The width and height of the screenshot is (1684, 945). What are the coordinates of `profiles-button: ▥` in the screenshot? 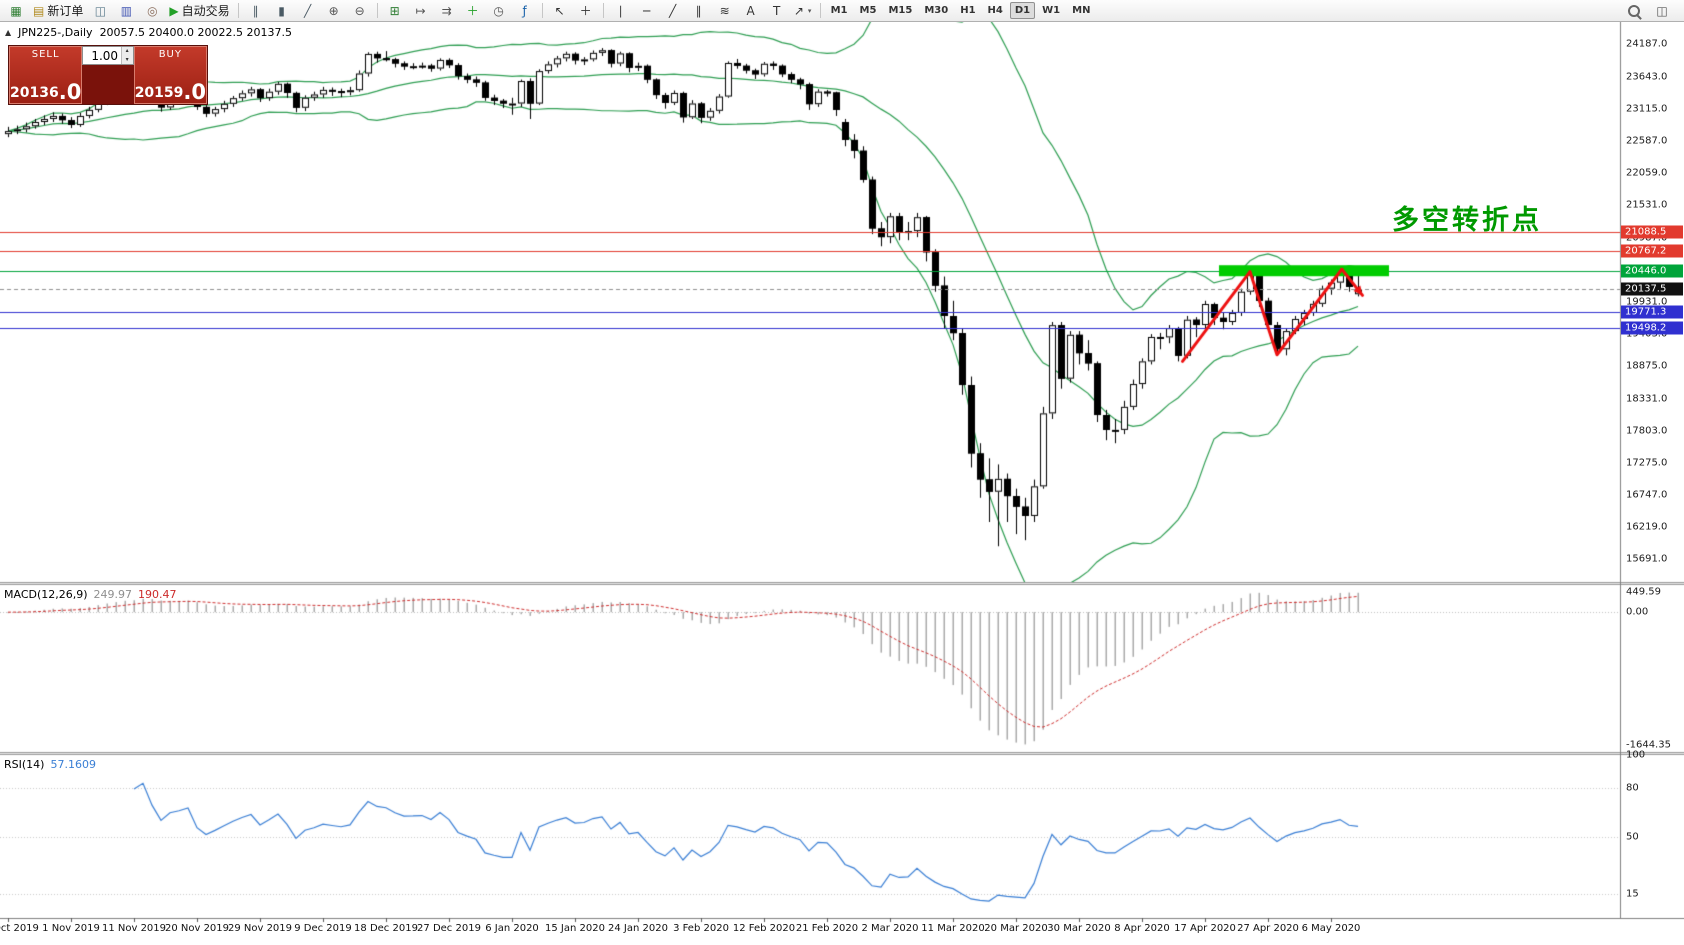 It's located at (126, 11).